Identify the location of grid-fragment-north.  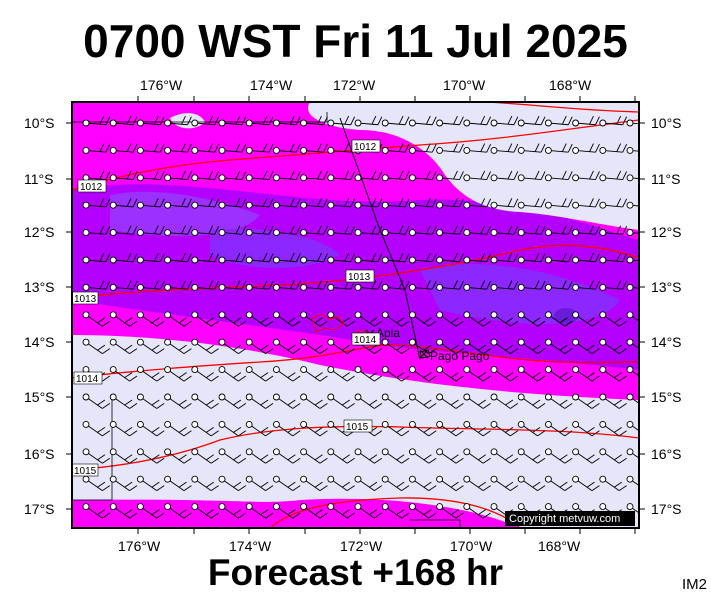
(200, 117).